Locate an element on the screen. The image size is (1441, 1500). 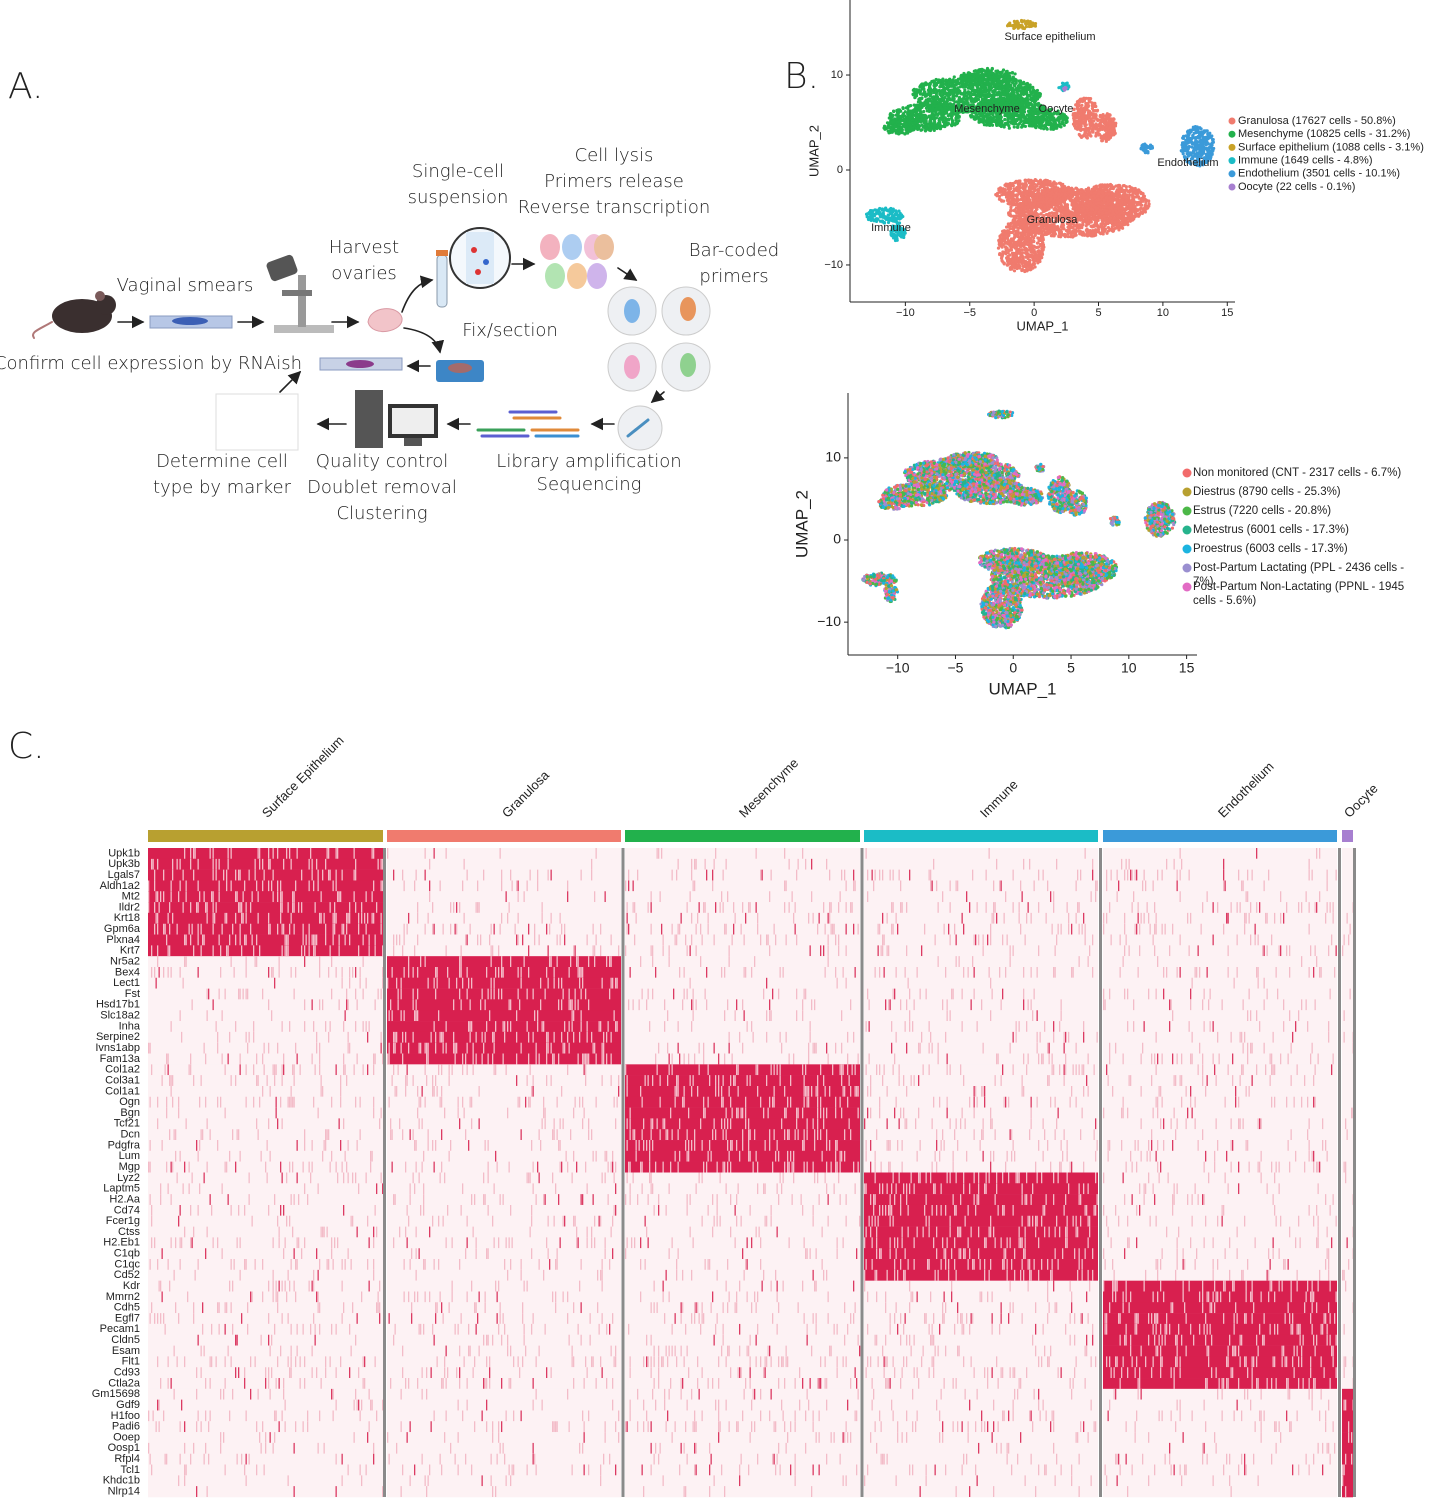
panel-label: B. is located at coordinates (801, 76).